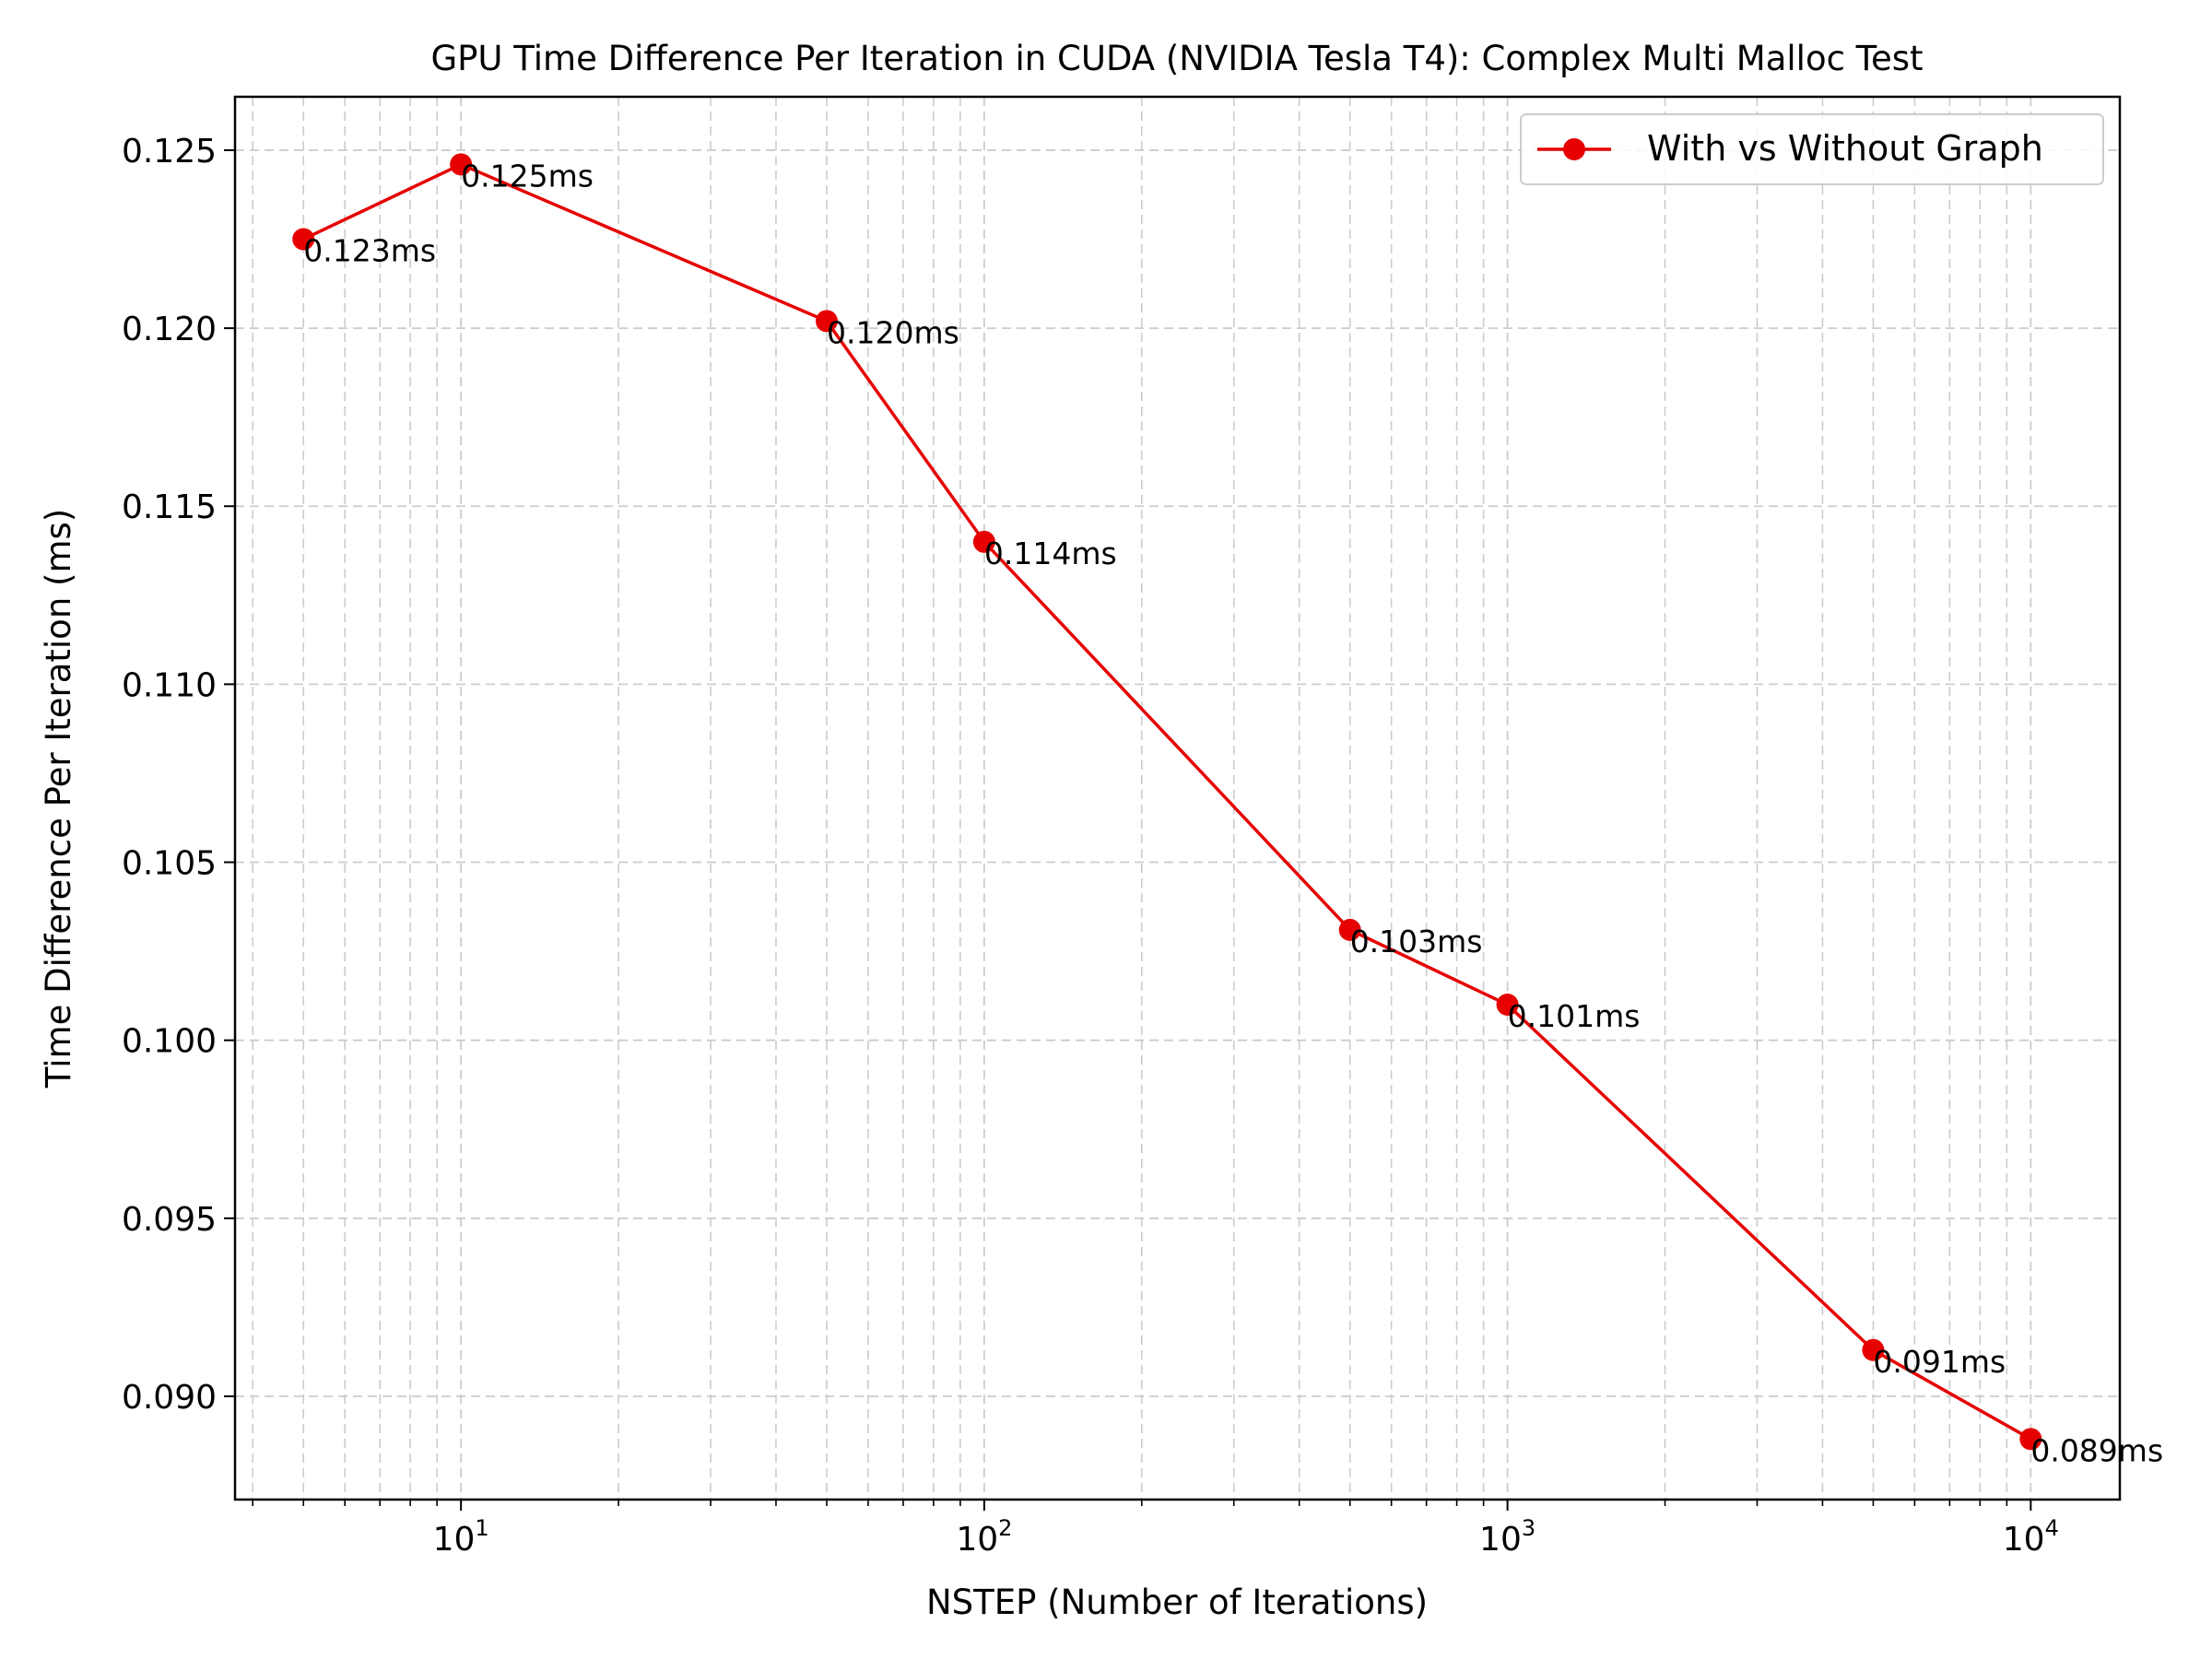 The width and height of the screenshot is (2212, 1659). I want to click on y-tick-label: 0.100, so click(169, 1042).